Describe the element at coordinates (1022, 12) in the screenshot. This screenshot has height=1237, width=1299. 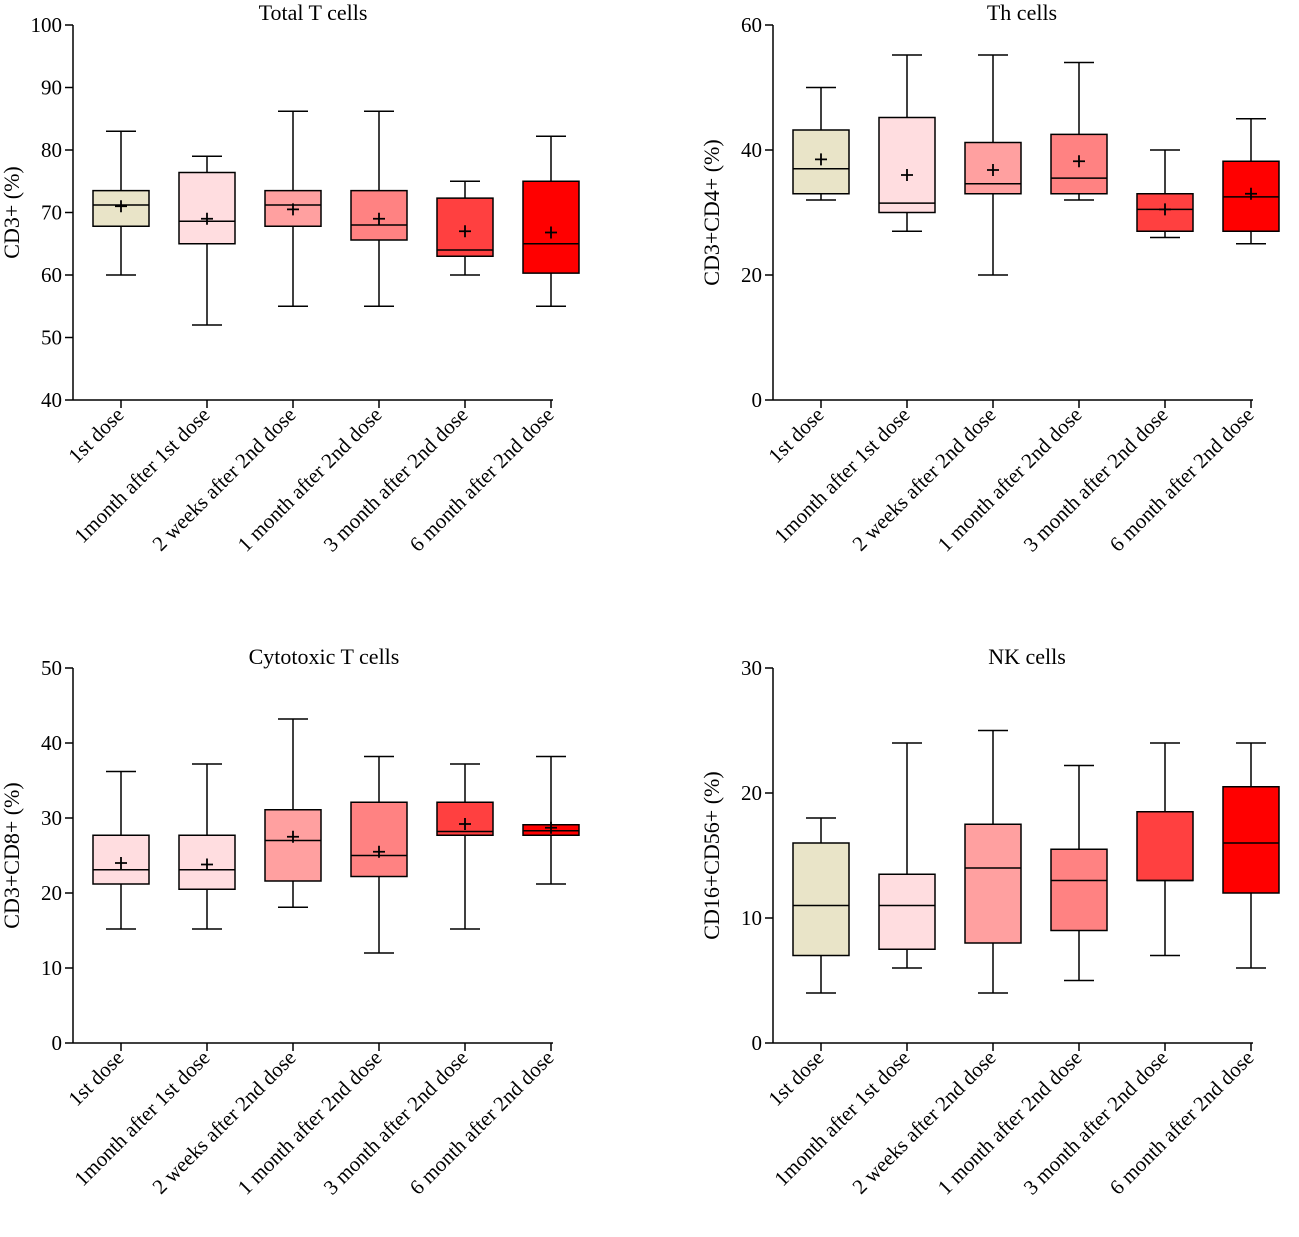
I see `chart-title: Th cells` at that location.